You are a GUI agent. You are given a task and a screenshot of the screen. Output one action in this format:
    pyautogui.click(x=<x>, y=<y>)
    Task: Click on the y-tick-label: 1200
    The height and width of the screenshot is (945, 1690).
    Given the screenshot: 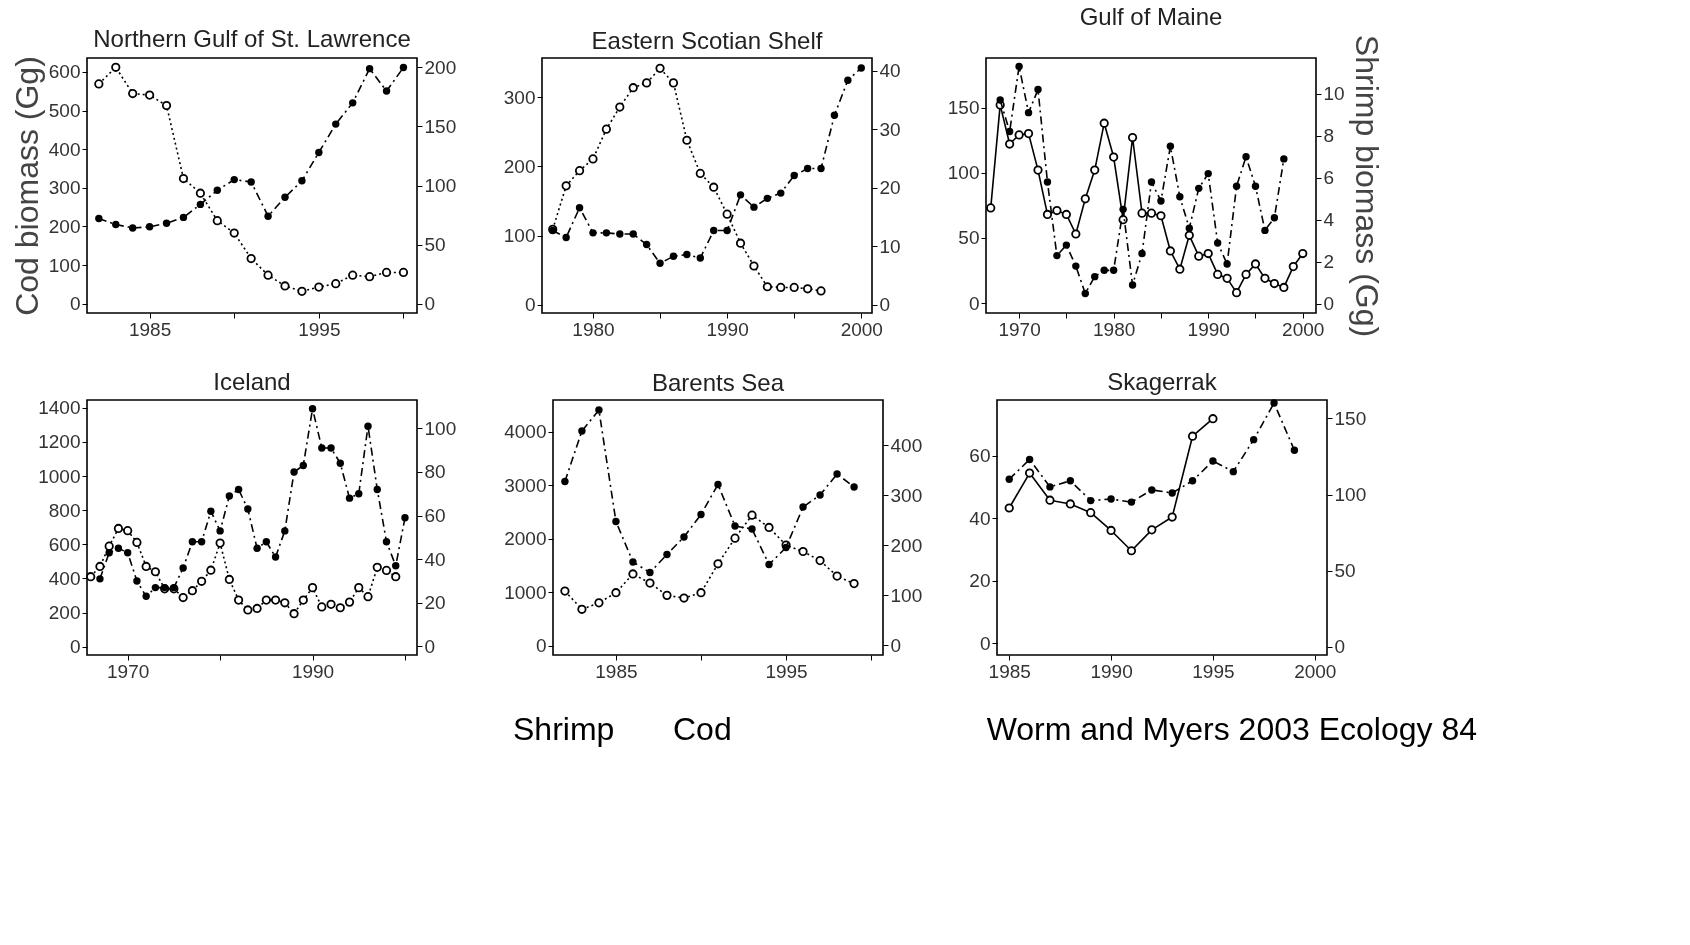 What is the action you would take?
    pyautogui.click(x=59, y=442)
    